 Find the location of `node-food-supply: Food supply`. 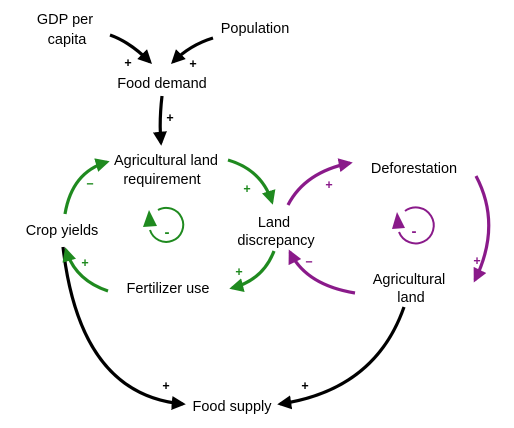

node-food-supply: Food supply is located at coordinates (233, 407).